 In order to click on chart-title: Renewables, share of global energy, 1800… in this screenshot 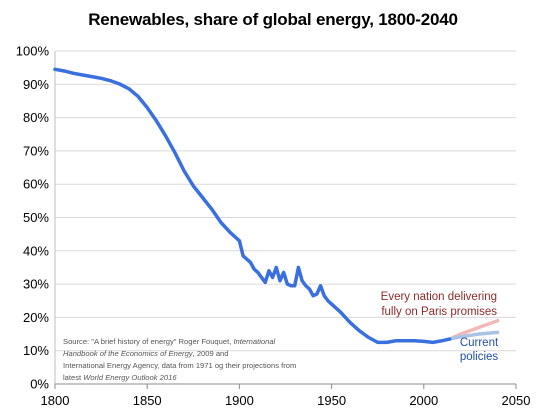, I will do `click(273, 19)`.